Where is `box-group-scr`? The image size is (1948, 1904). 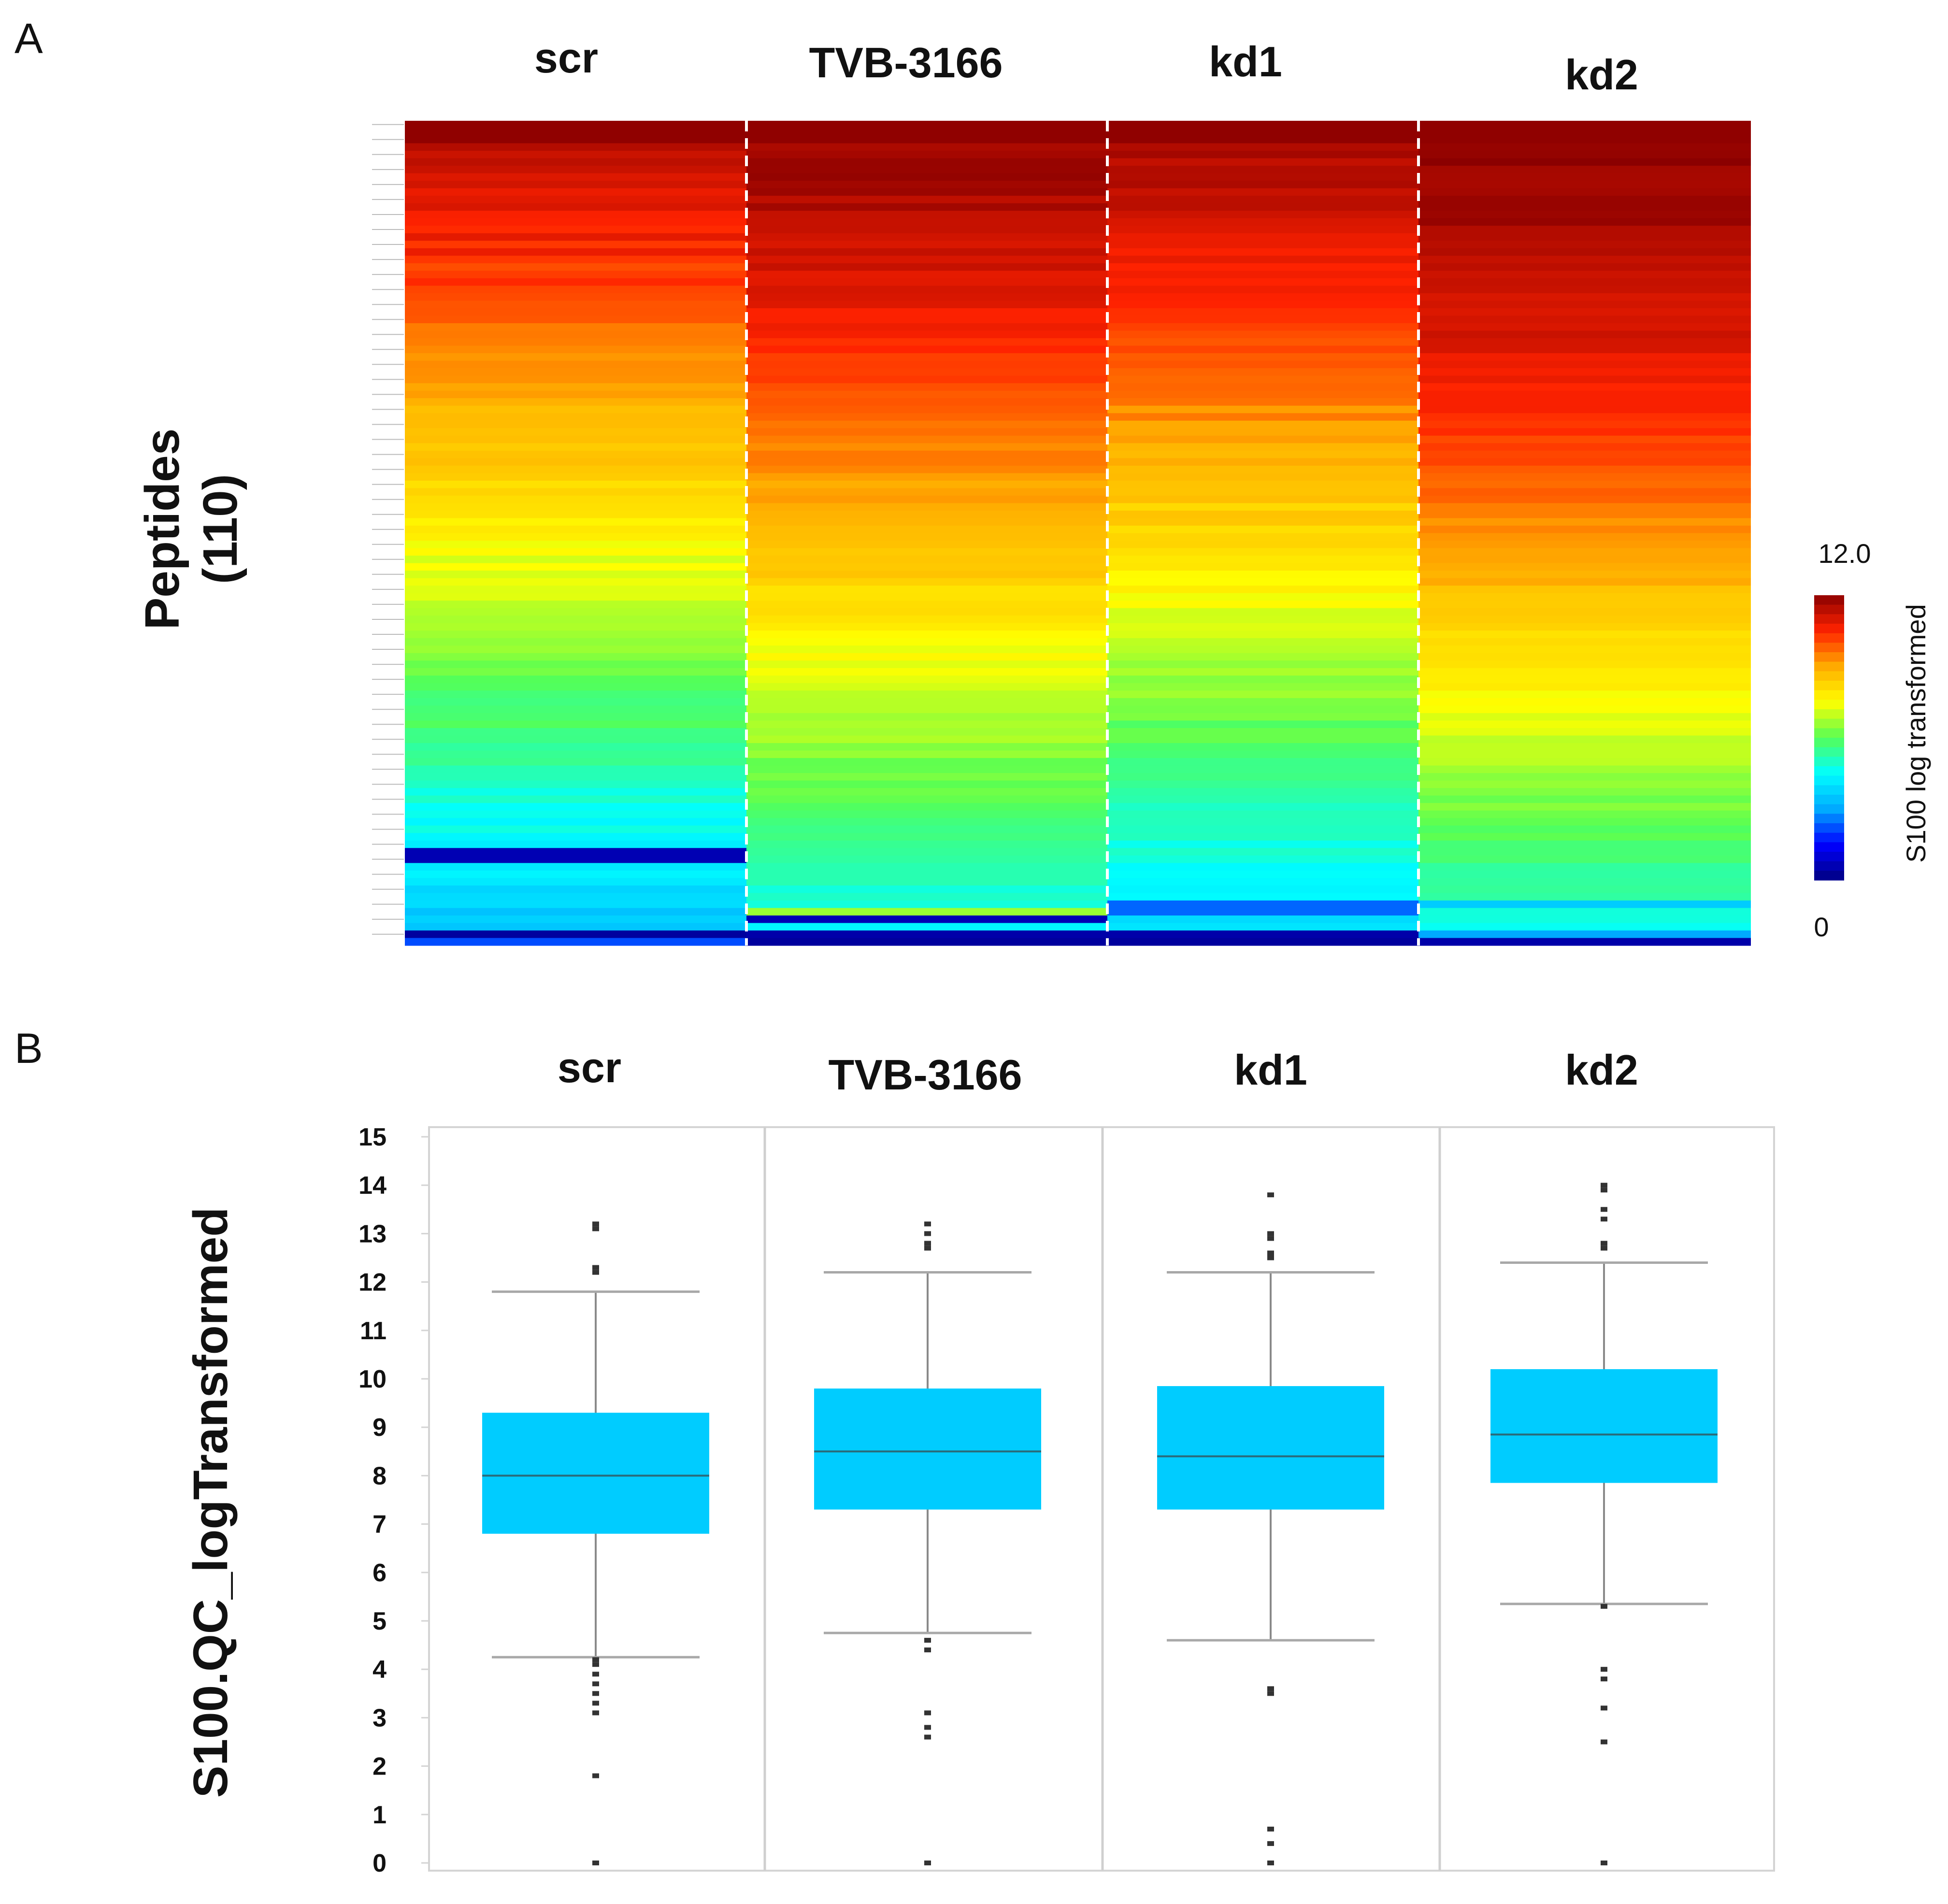 box-group-scr is located at coordinates (595, 1543).